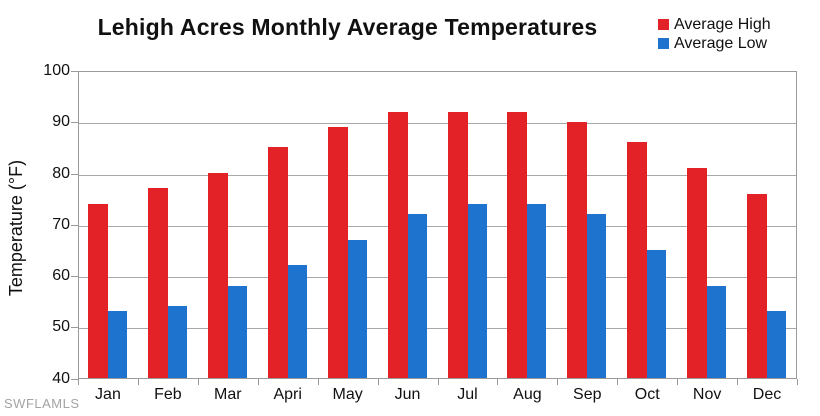  I want to click on bar-average-low-nov, so click(717, 331).